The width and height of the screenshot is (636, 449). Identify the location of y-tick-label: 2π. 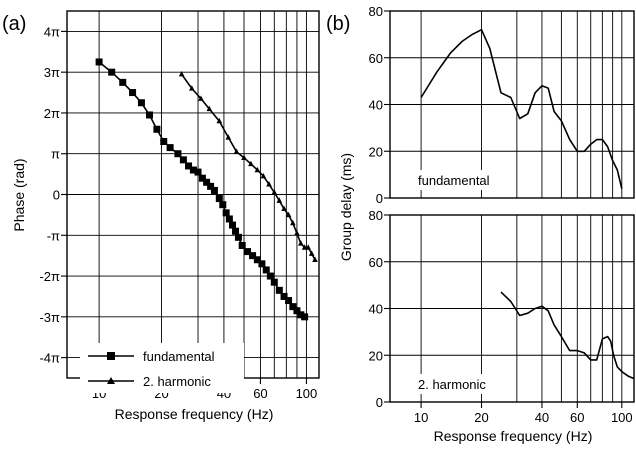
(52, 113).